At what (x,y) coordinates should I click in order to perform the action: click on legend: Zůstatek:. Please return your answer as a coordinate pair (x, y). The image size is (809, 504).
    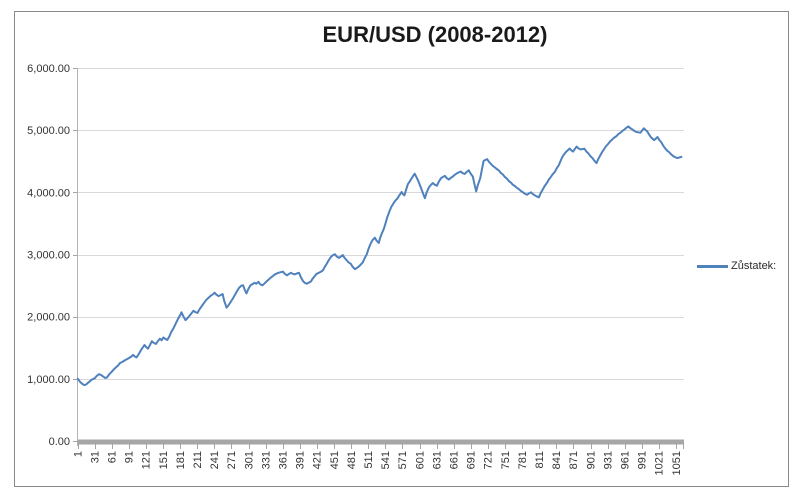
    Looking at the image, I should click on (736, 266).